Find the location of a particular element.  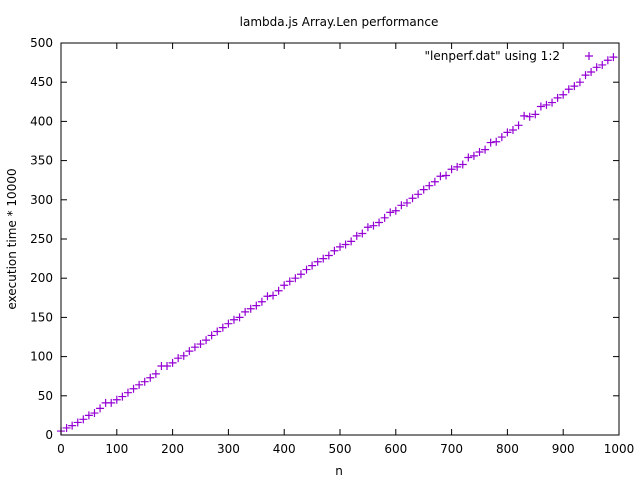

x-tick-label: 200 is located at coordinates (172, 449).